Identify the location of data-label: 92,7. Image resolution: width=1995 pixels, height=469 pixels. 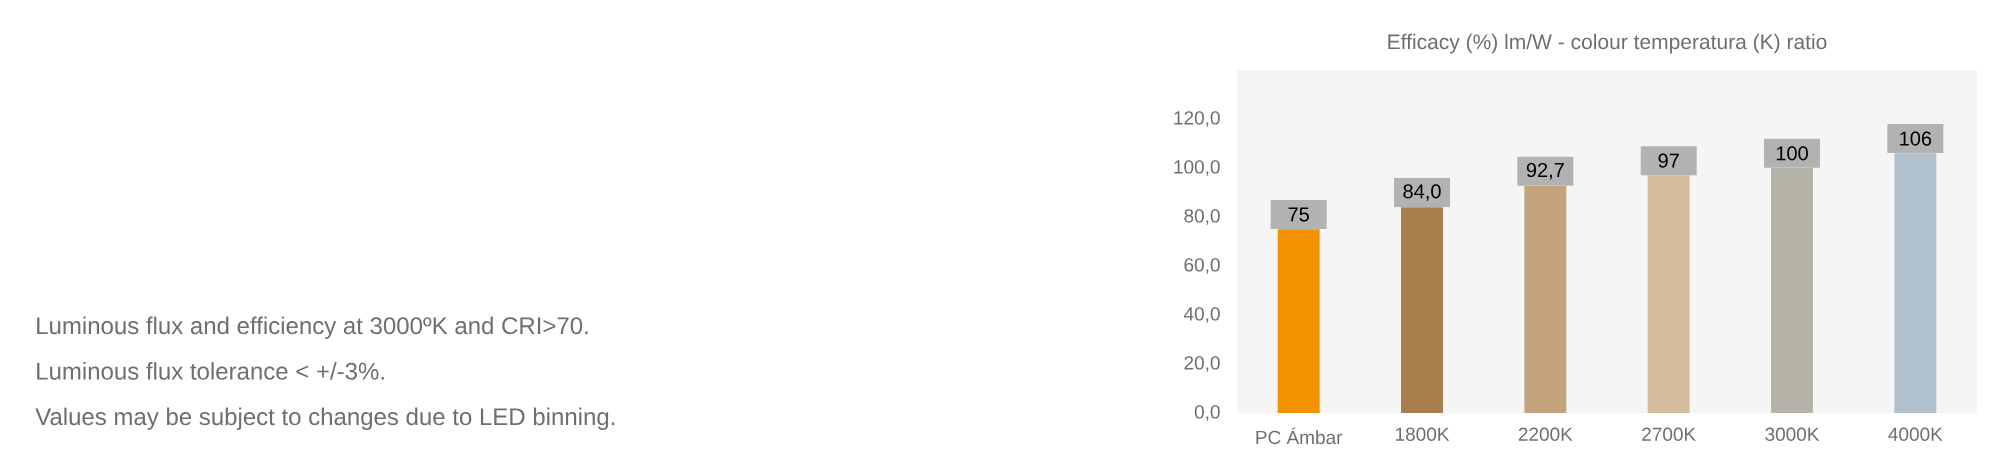
(1545, 171).